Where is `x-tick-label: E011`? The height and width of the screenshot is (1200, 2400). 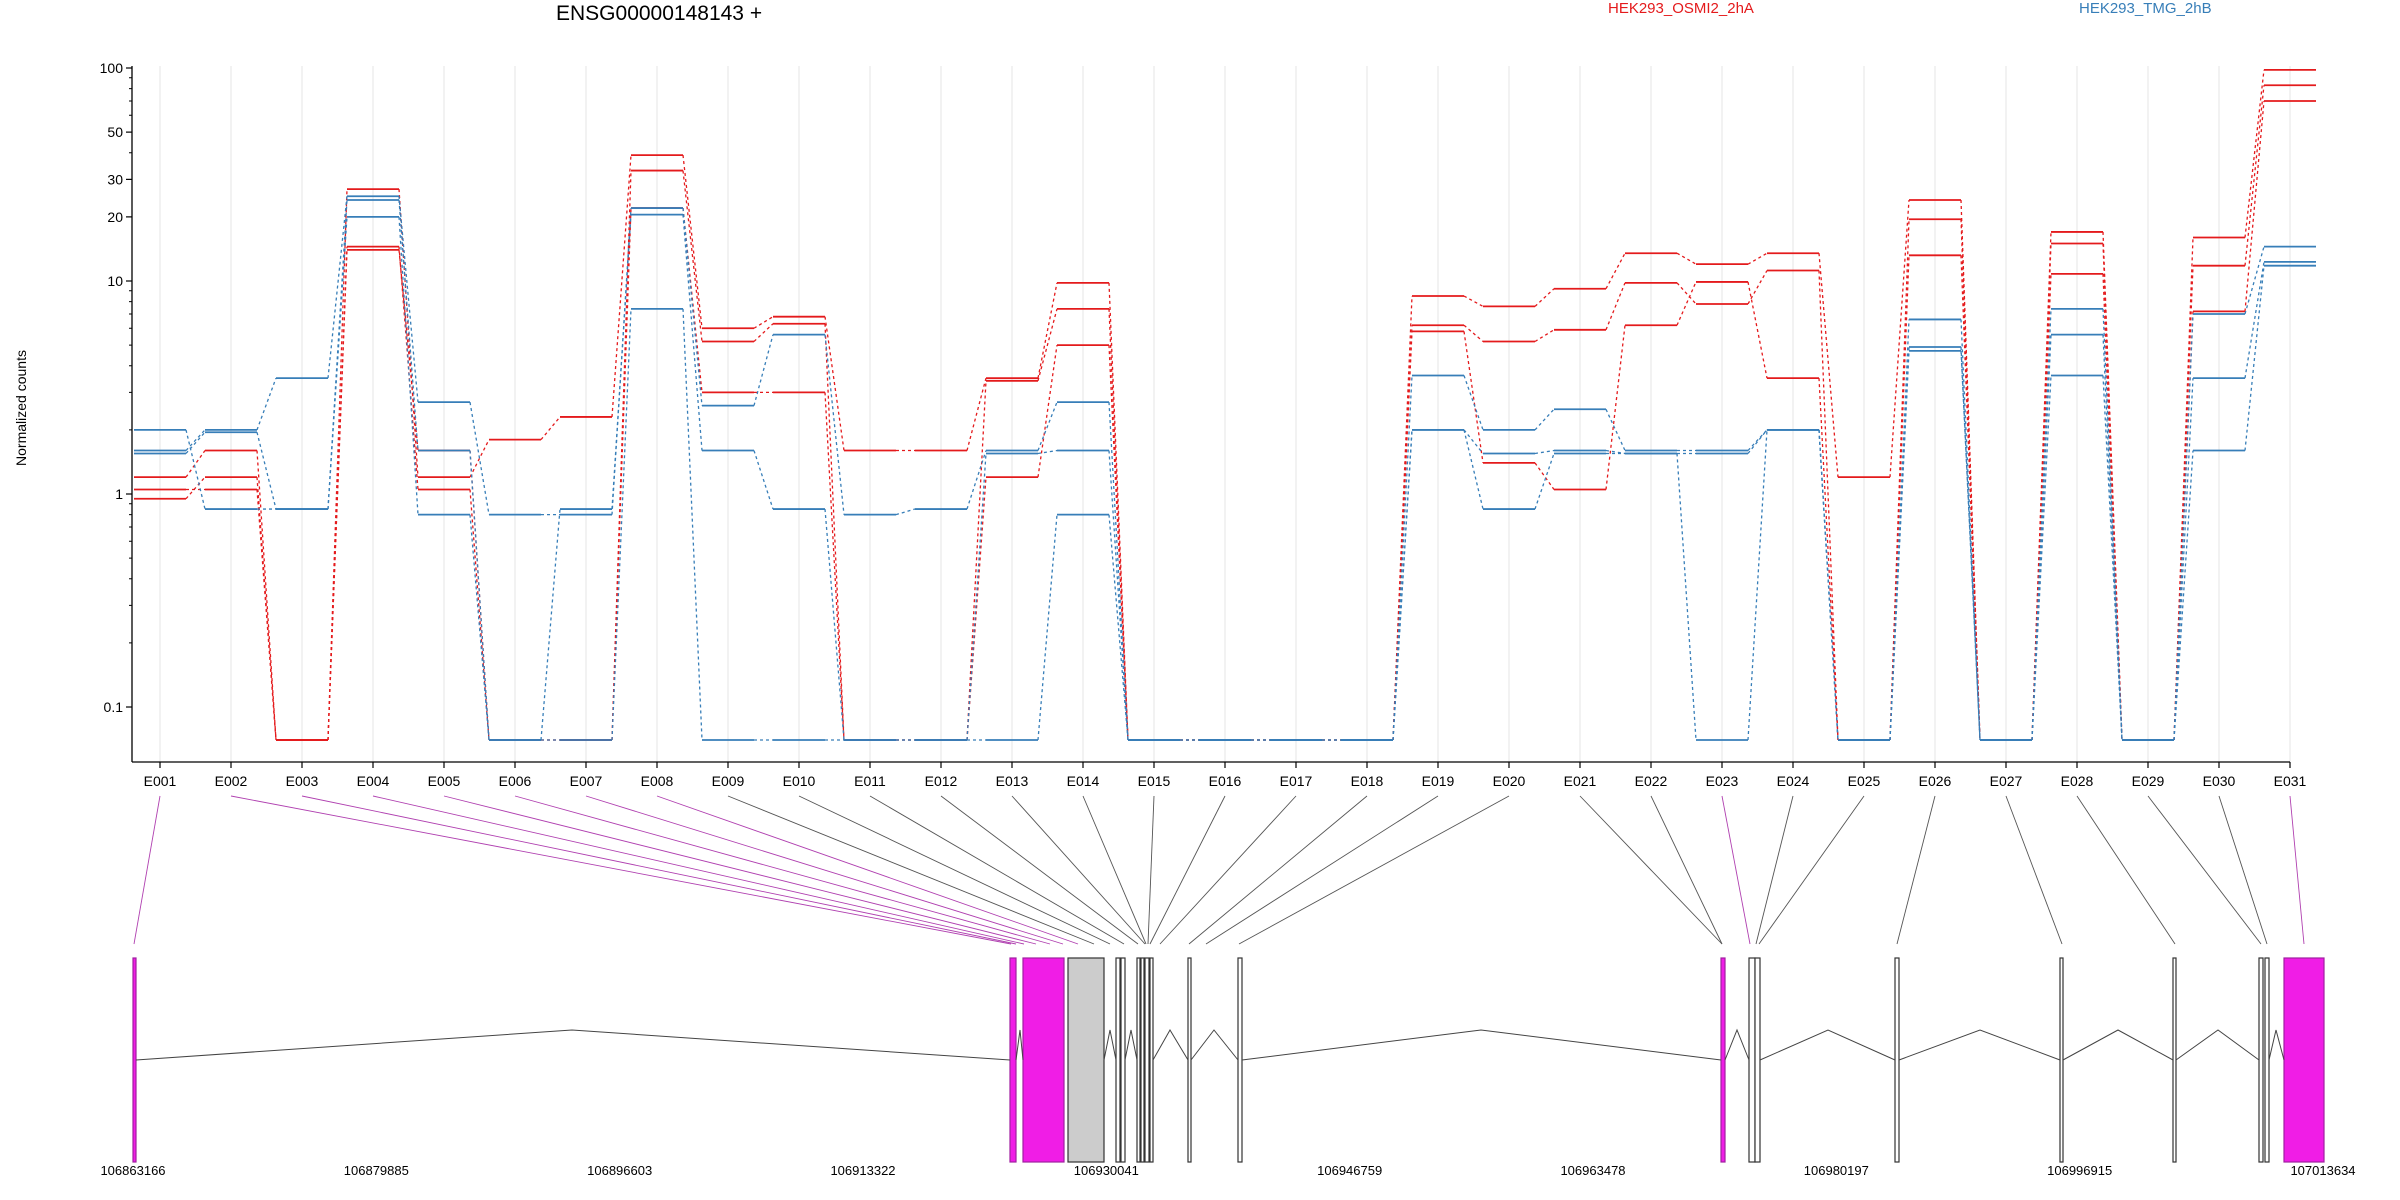
x-tick-label: E011 is located at coordinates (870, 781).